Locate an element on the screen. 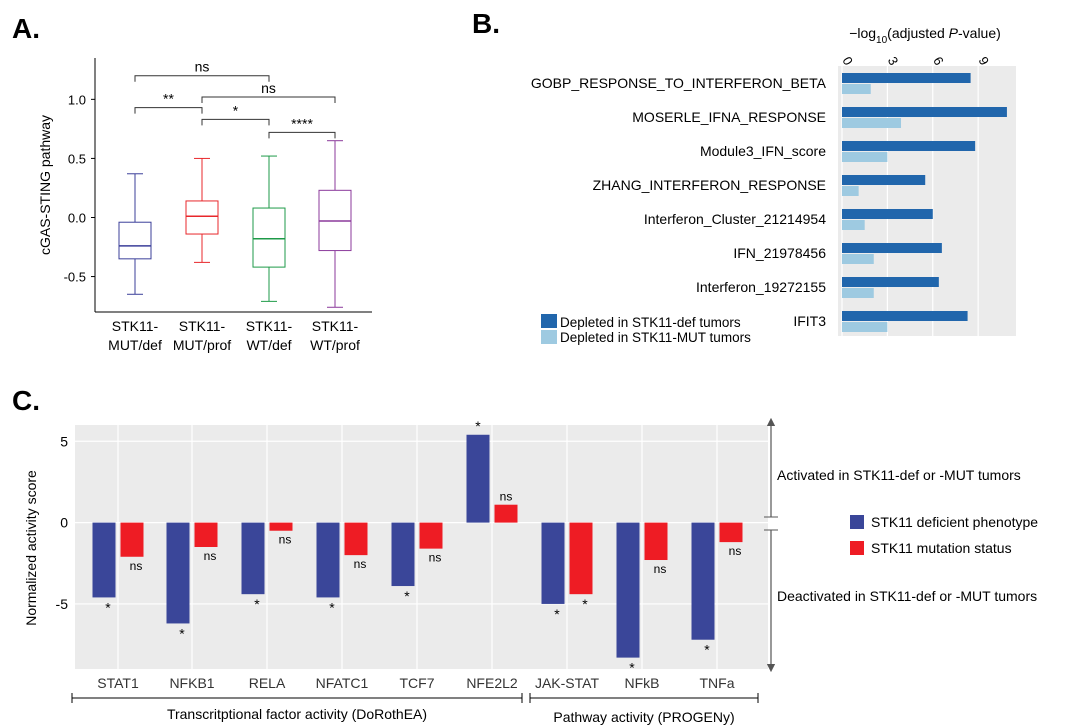 The height and width of the screenshot is (726, 1080). c-y-tick-label: 0 is located at coordinates (64, 523).